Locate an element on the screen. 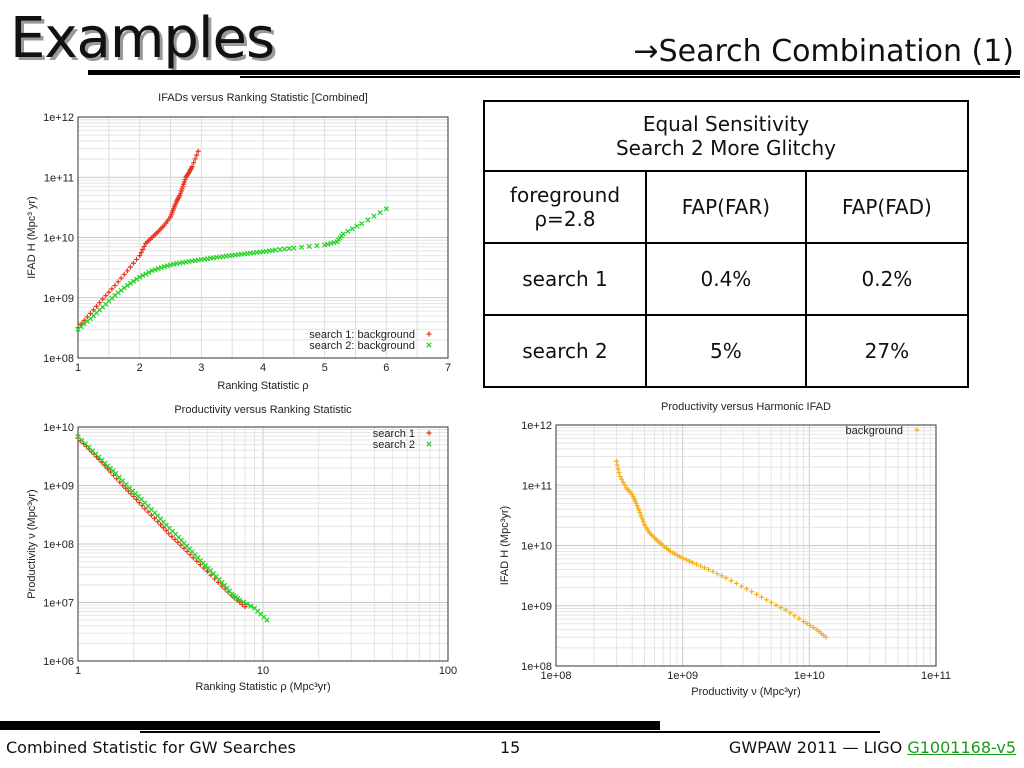 The height and width of the screenshot is (768, 1024). table-heading-line2: Search 2 More Glitchy is located at coordinates (726, 148).